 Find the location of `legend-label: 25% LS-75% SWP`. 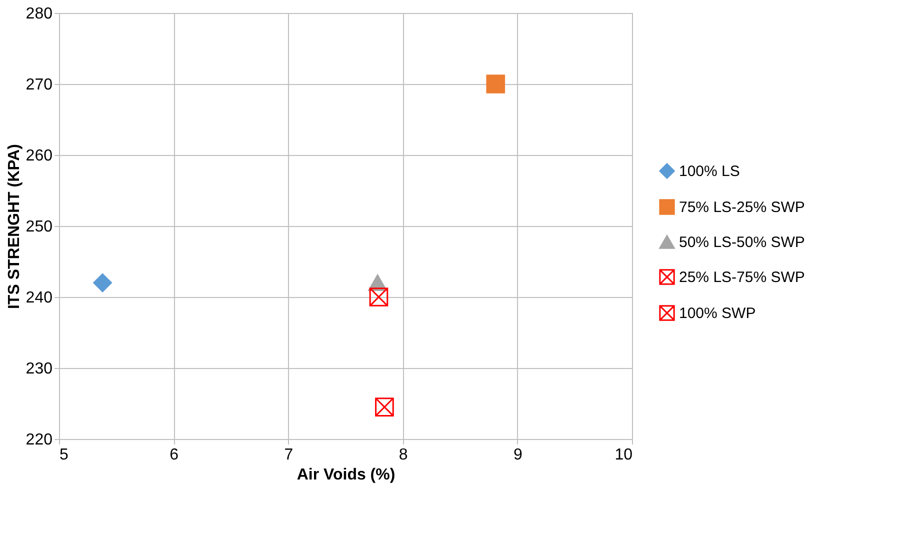

legend-label: 25% LS-75% SWP is located at coordinates (742, 277).